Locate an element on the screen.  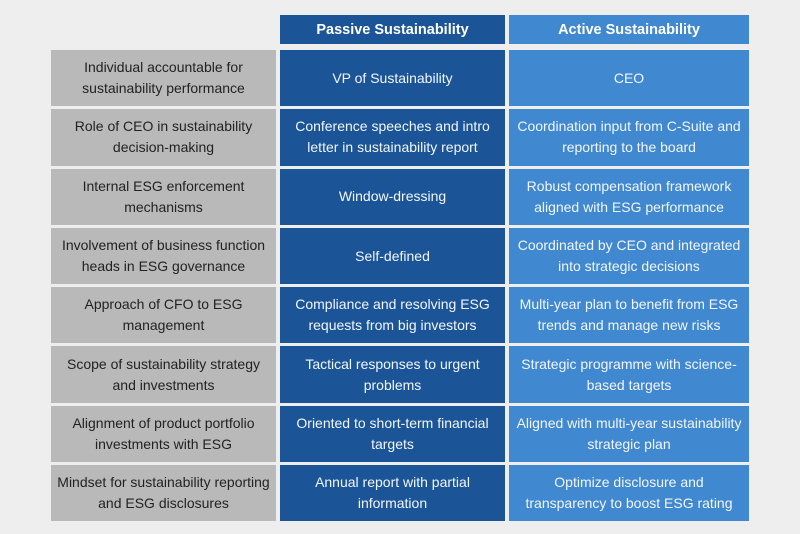
header-passive: Passive Sustainability is located at coordinates (392, 29).